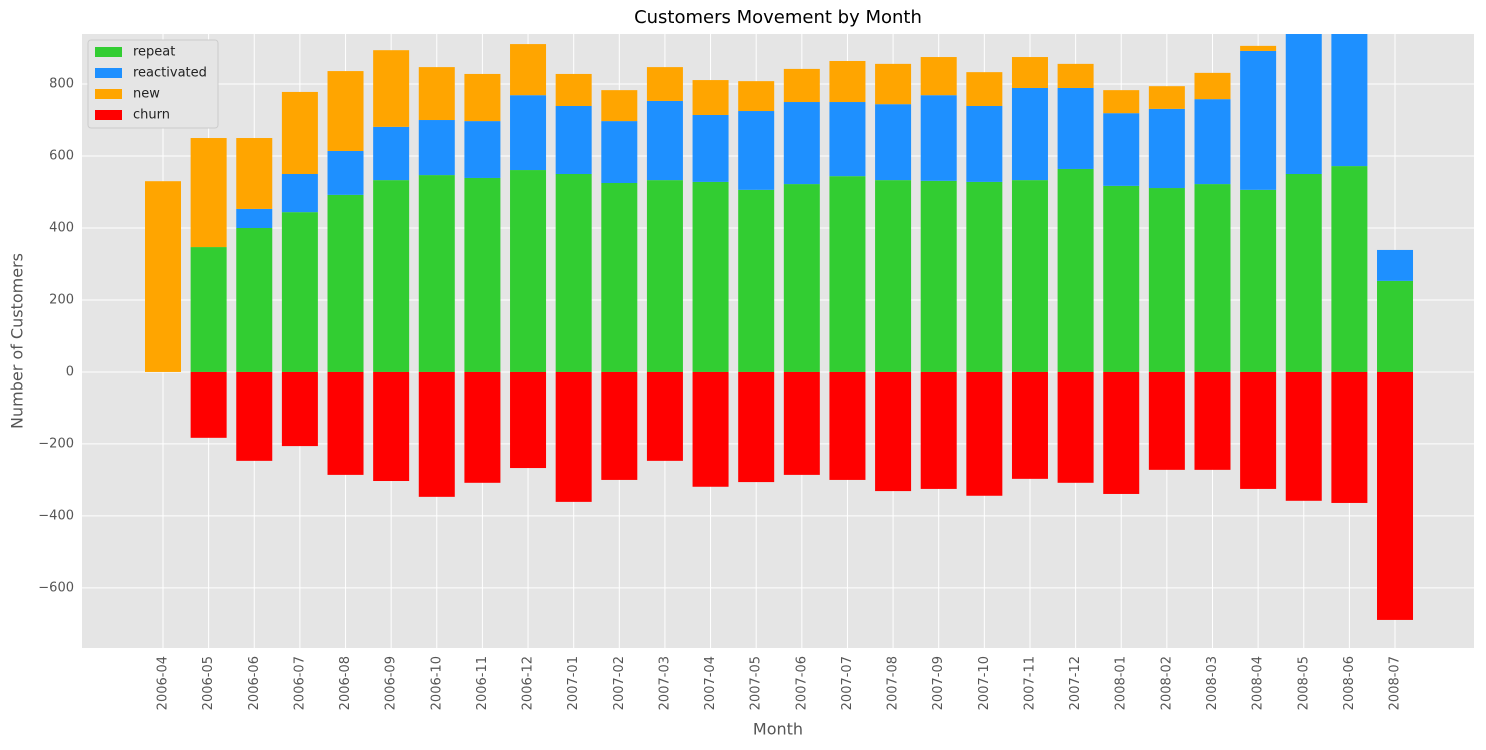 This screenshot has width=1486, height=750. I want to click on x-tick-label: 2008-04, so click(1258, 683).